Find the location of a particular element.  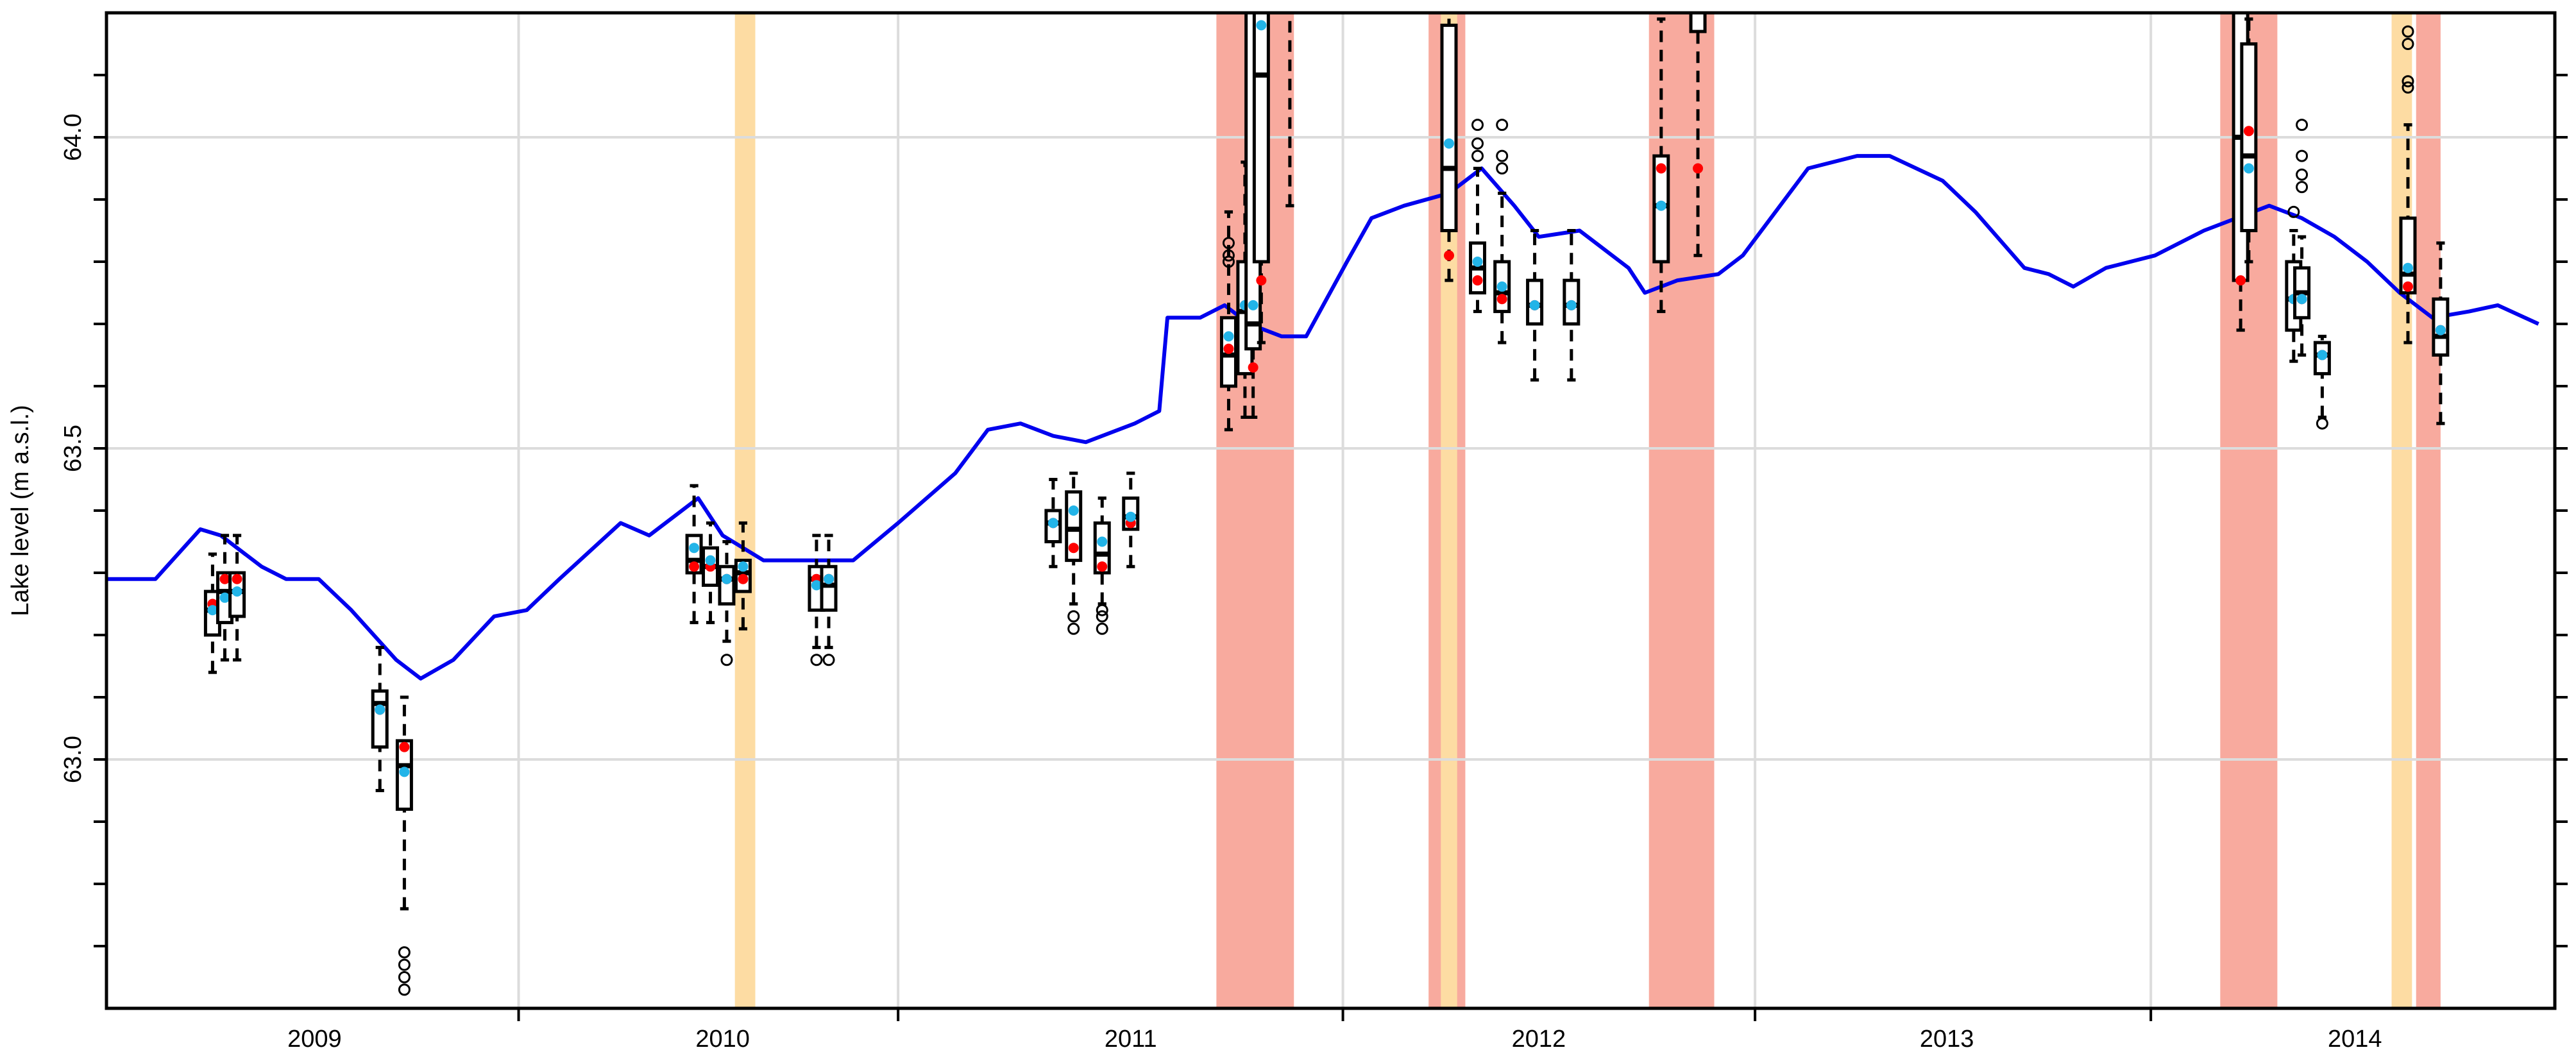

shaded-period is located at coordinates (2428, 510).